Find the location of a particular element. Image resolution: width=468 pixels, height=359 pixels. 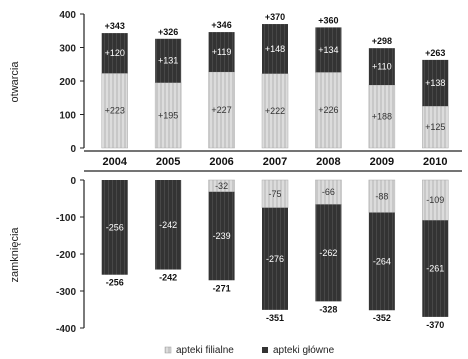

legend-swatch-apteki-glowne is located at coordinates (265, 350).